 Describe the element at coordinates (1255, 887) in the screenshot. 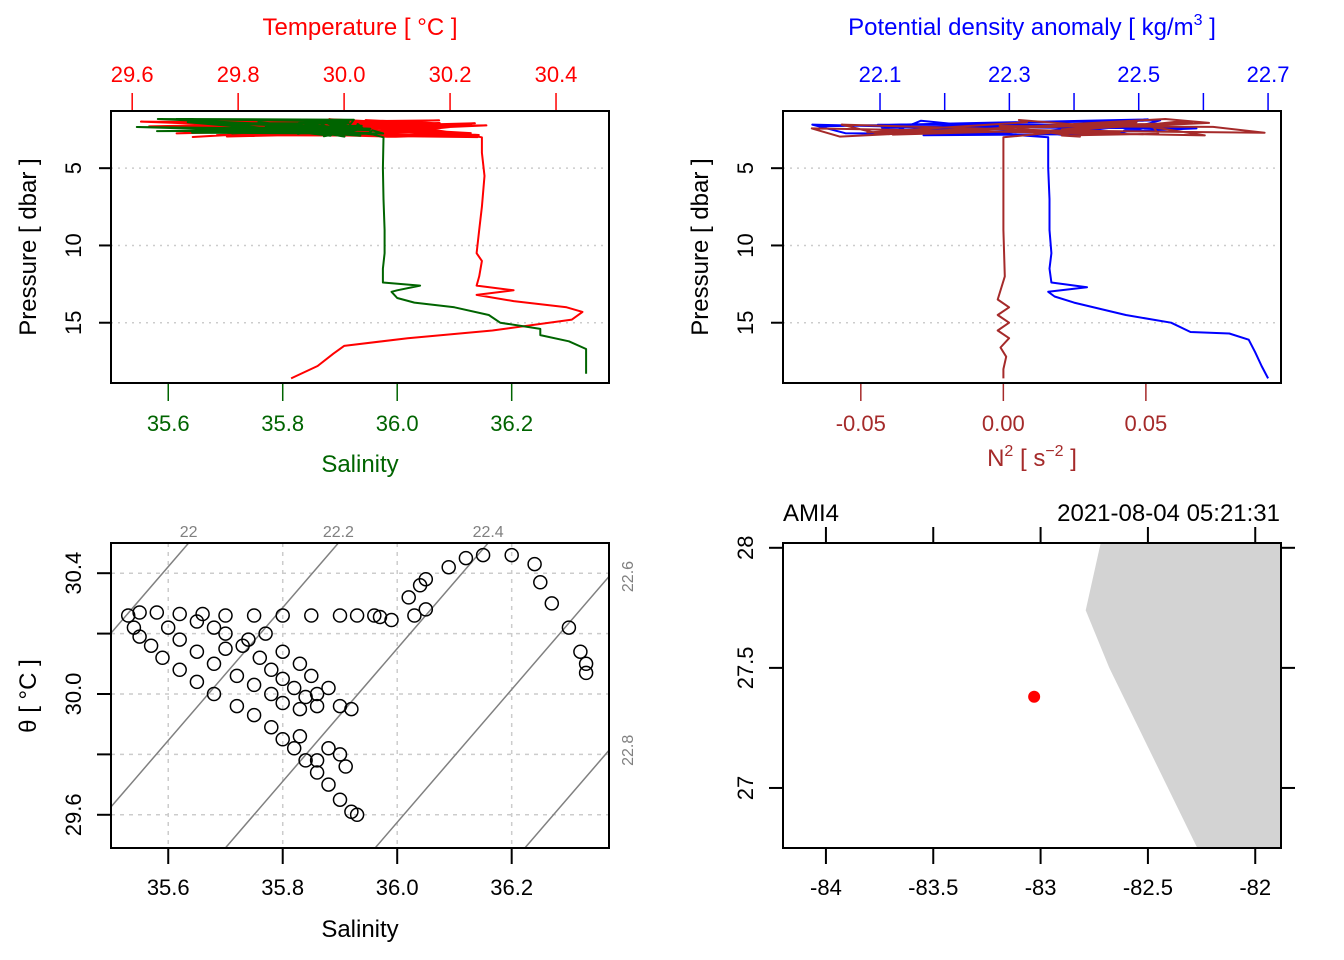

I see `x-tick-label: -82` at that location.